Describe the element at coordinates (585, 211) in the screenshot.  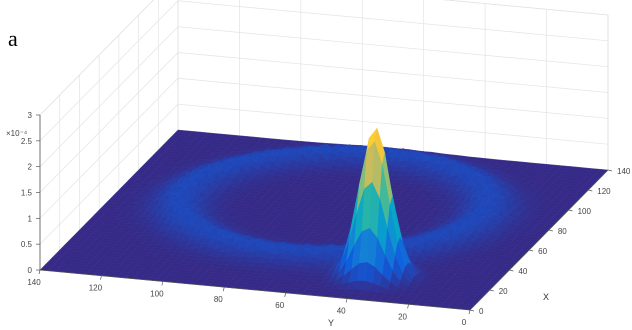
I see `x-tick-label: 100` at that location.